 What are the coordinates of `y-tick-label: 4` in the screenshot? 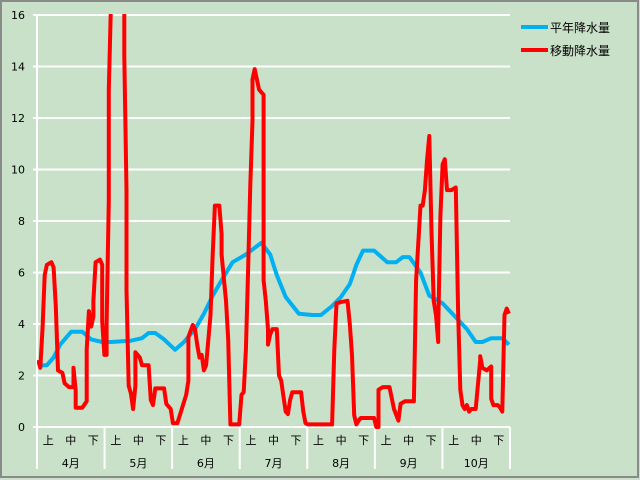 It's located at (21, 324).